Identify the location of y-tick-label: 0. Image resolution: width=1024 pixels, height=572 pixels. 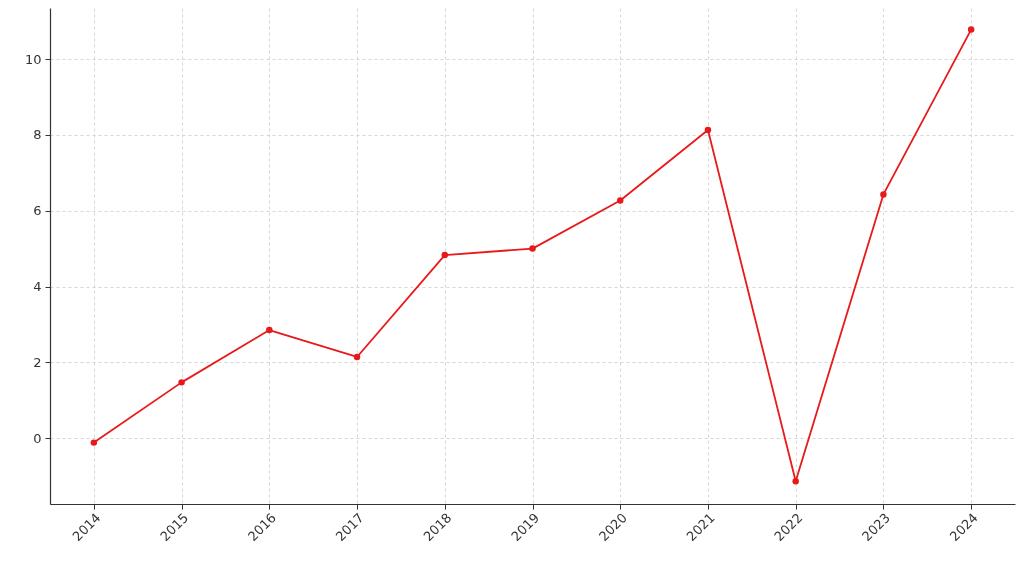
(37, 438).